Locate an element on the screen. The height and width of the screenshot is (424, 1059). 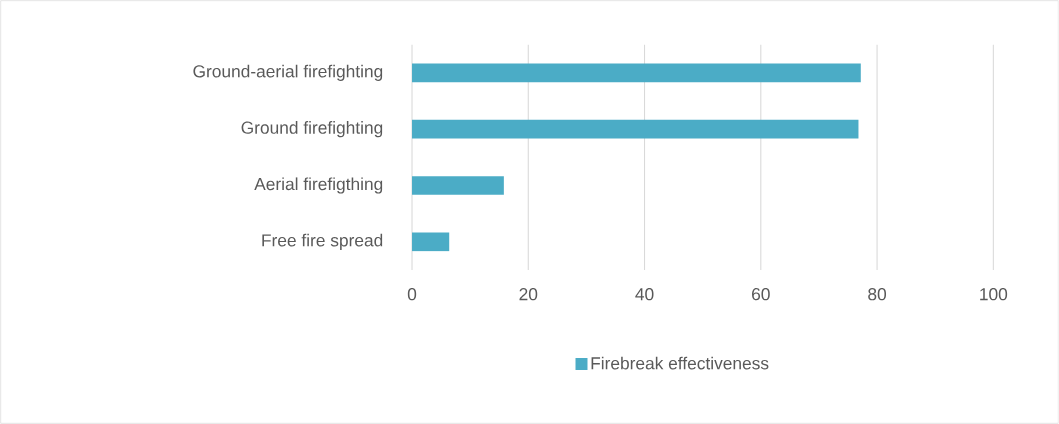
y-tick-label: Ground-aerial firefighting is located at coordinates (288, 72).